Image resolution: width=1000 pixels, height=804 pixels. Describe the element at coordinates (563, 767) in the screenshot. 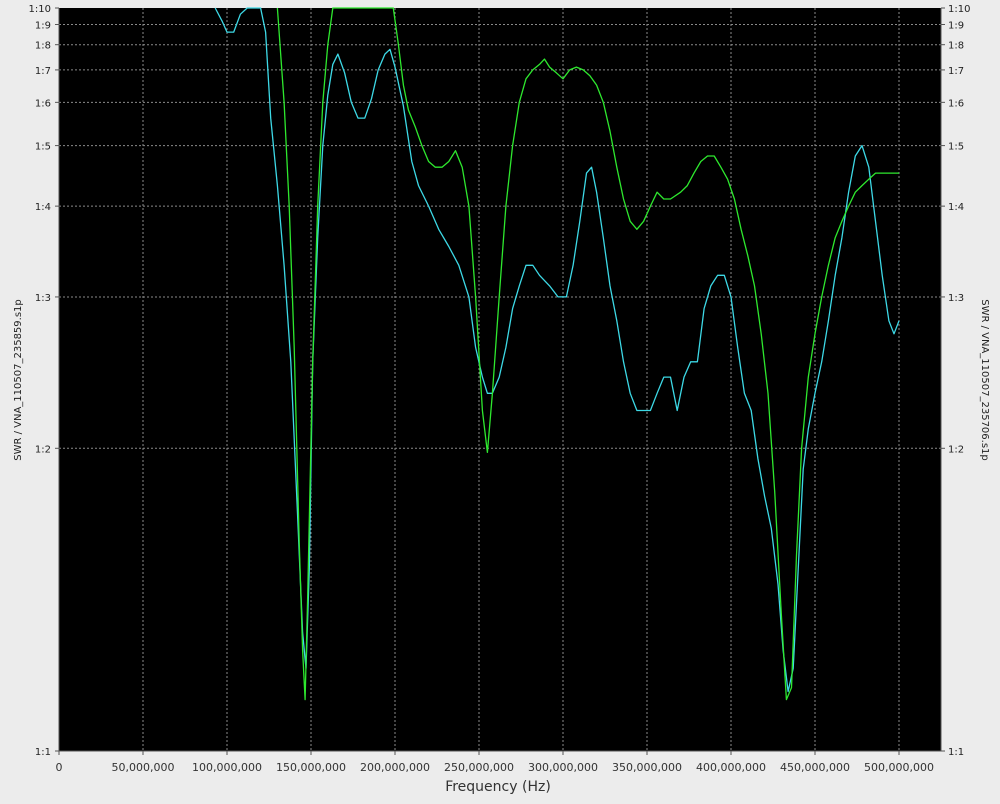

I see `x-tick-label: 300,000,000` at that location.